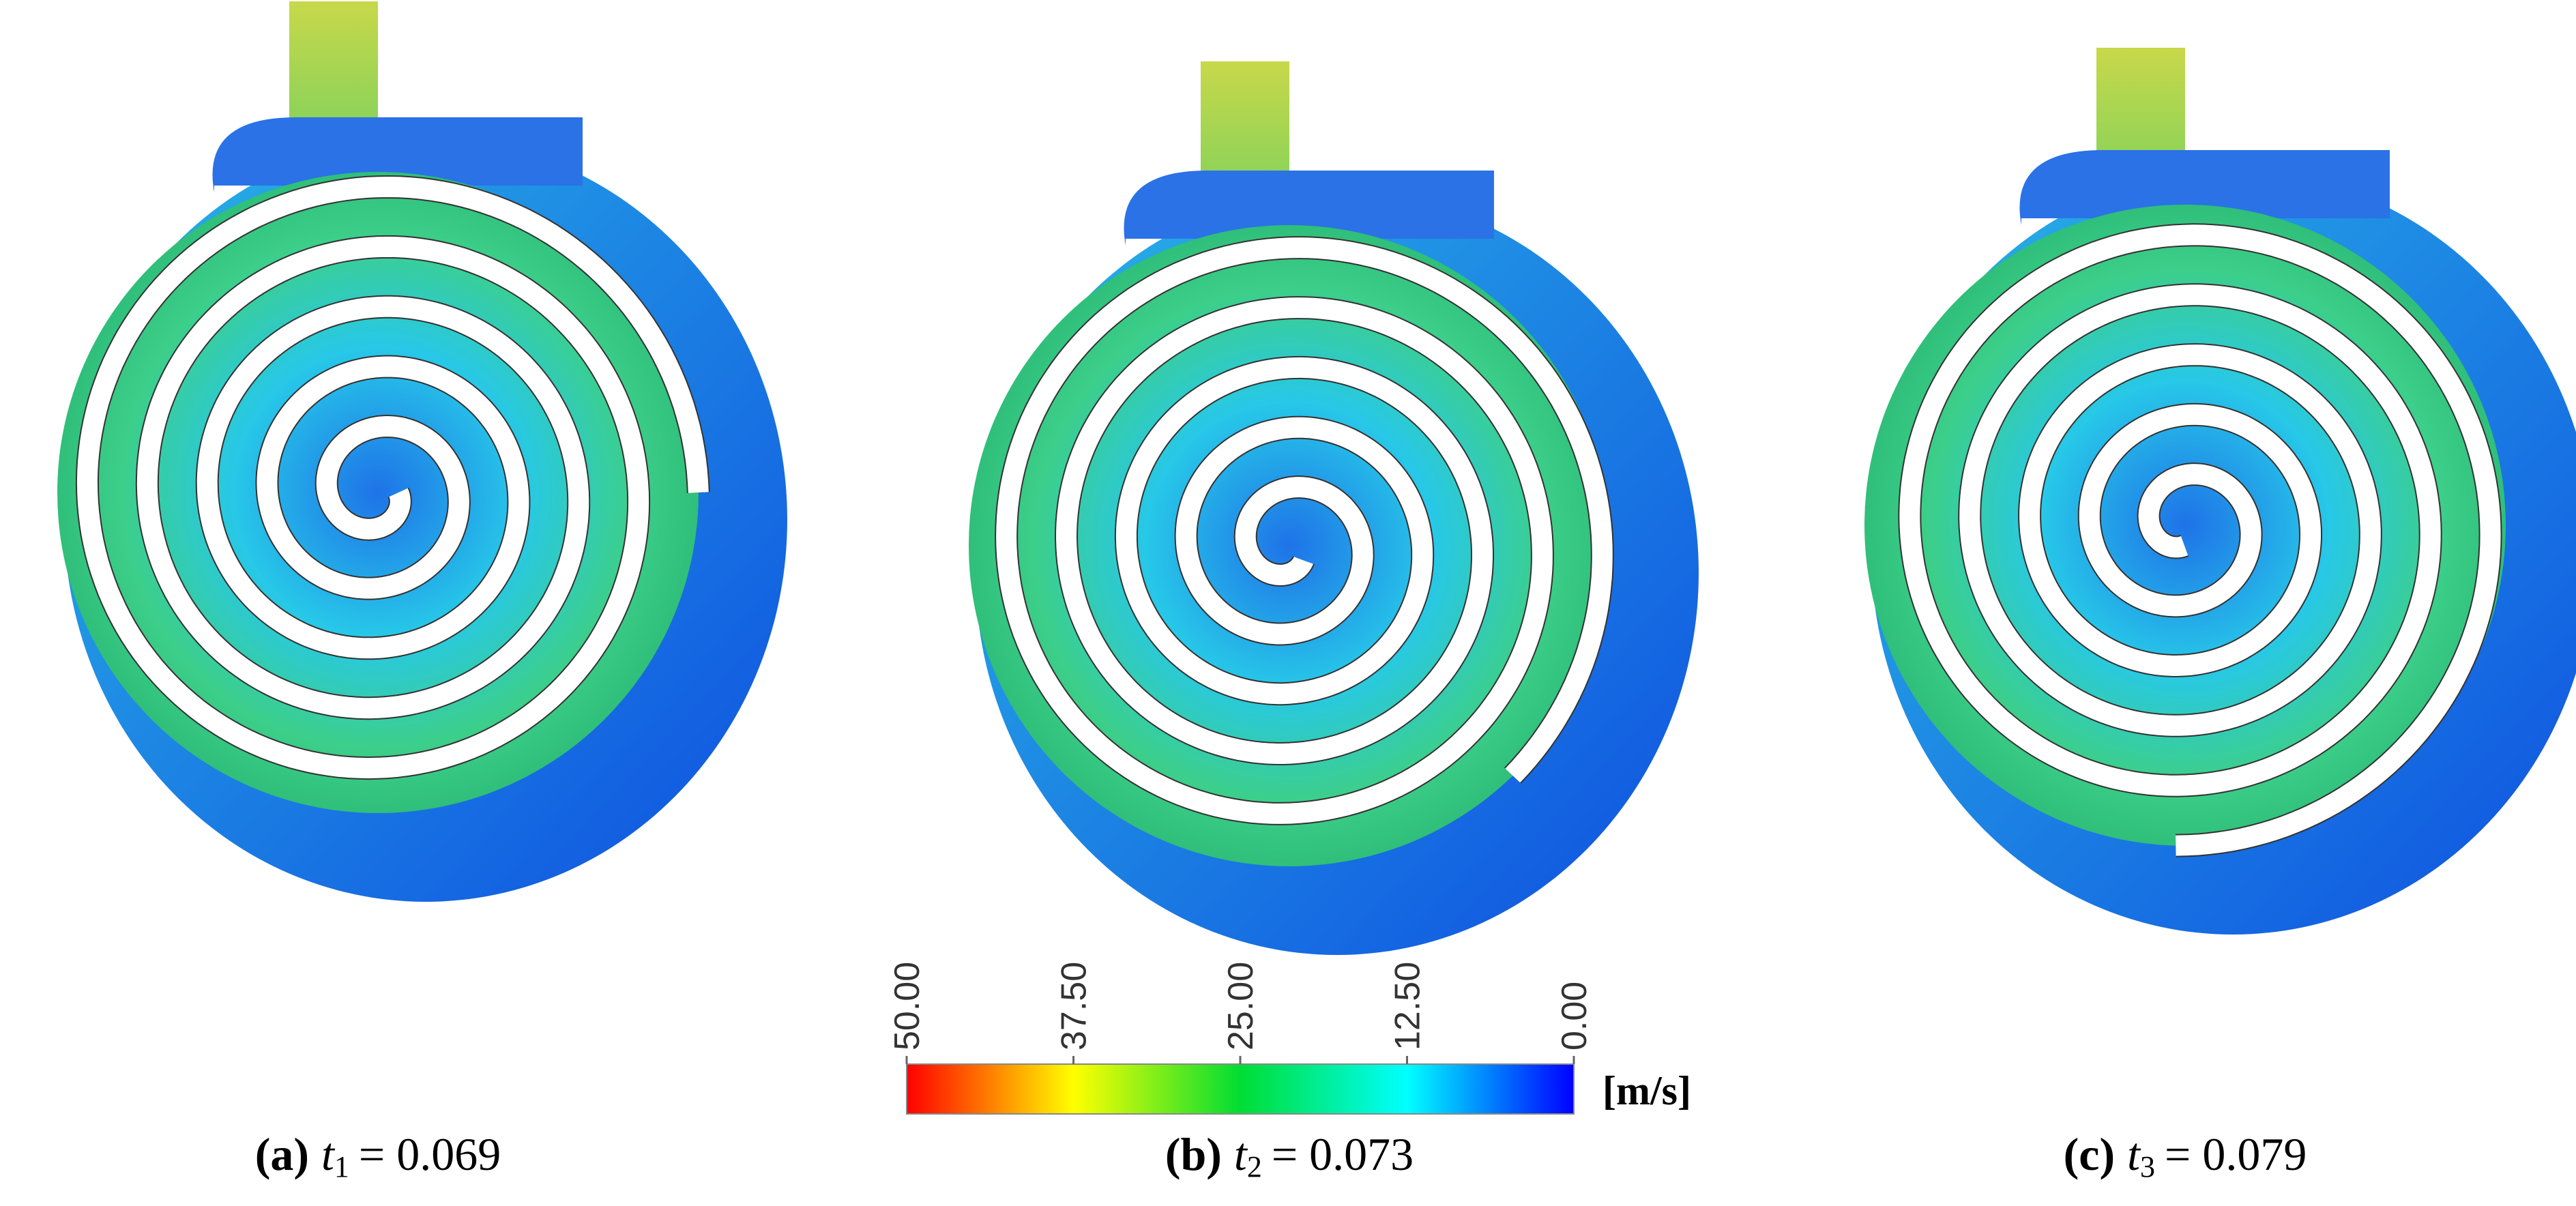  I want to click on panel-letter: (a), so click(282, 1154).